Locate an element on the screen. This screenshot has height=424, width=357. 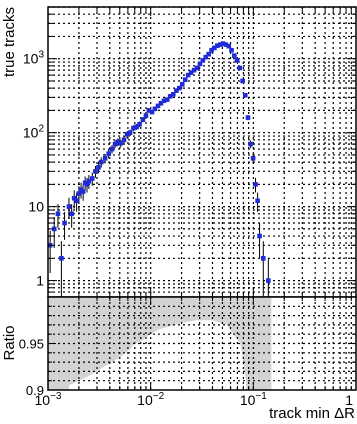
x-axis-label: track min ΔR is located at coordinates (312, 413).